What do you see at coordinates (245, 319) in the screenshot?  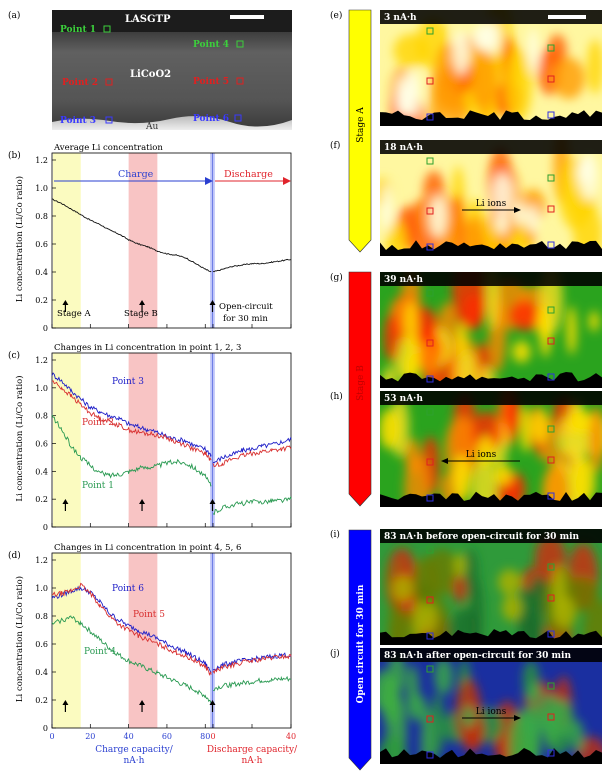 I see `oc-label-2: for 30 min` at bounding box center [245, 319].